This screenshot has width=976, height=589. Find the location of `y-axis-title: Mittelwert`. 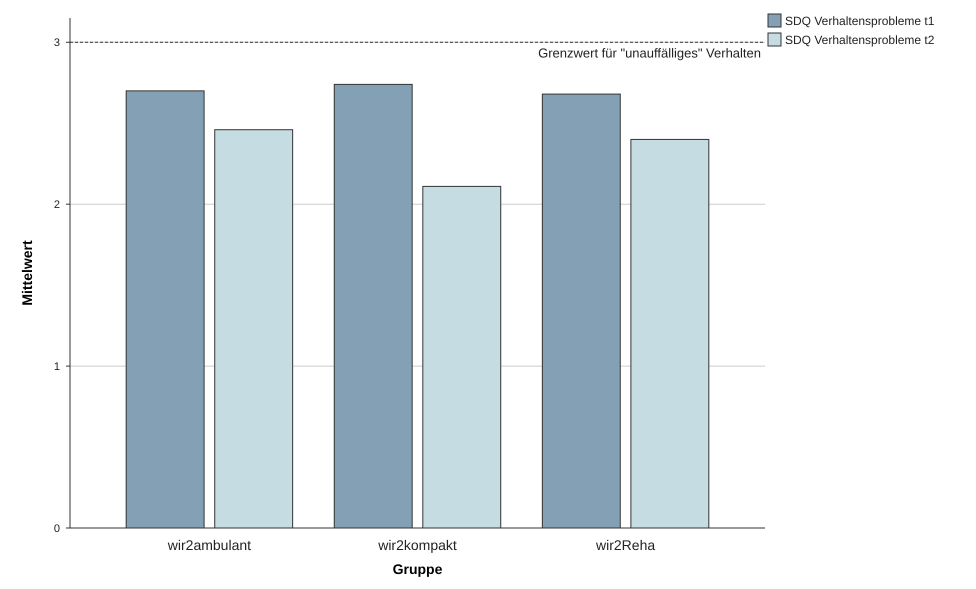

y-axis-title: Mittelwert is located at coordinates (27, 273).